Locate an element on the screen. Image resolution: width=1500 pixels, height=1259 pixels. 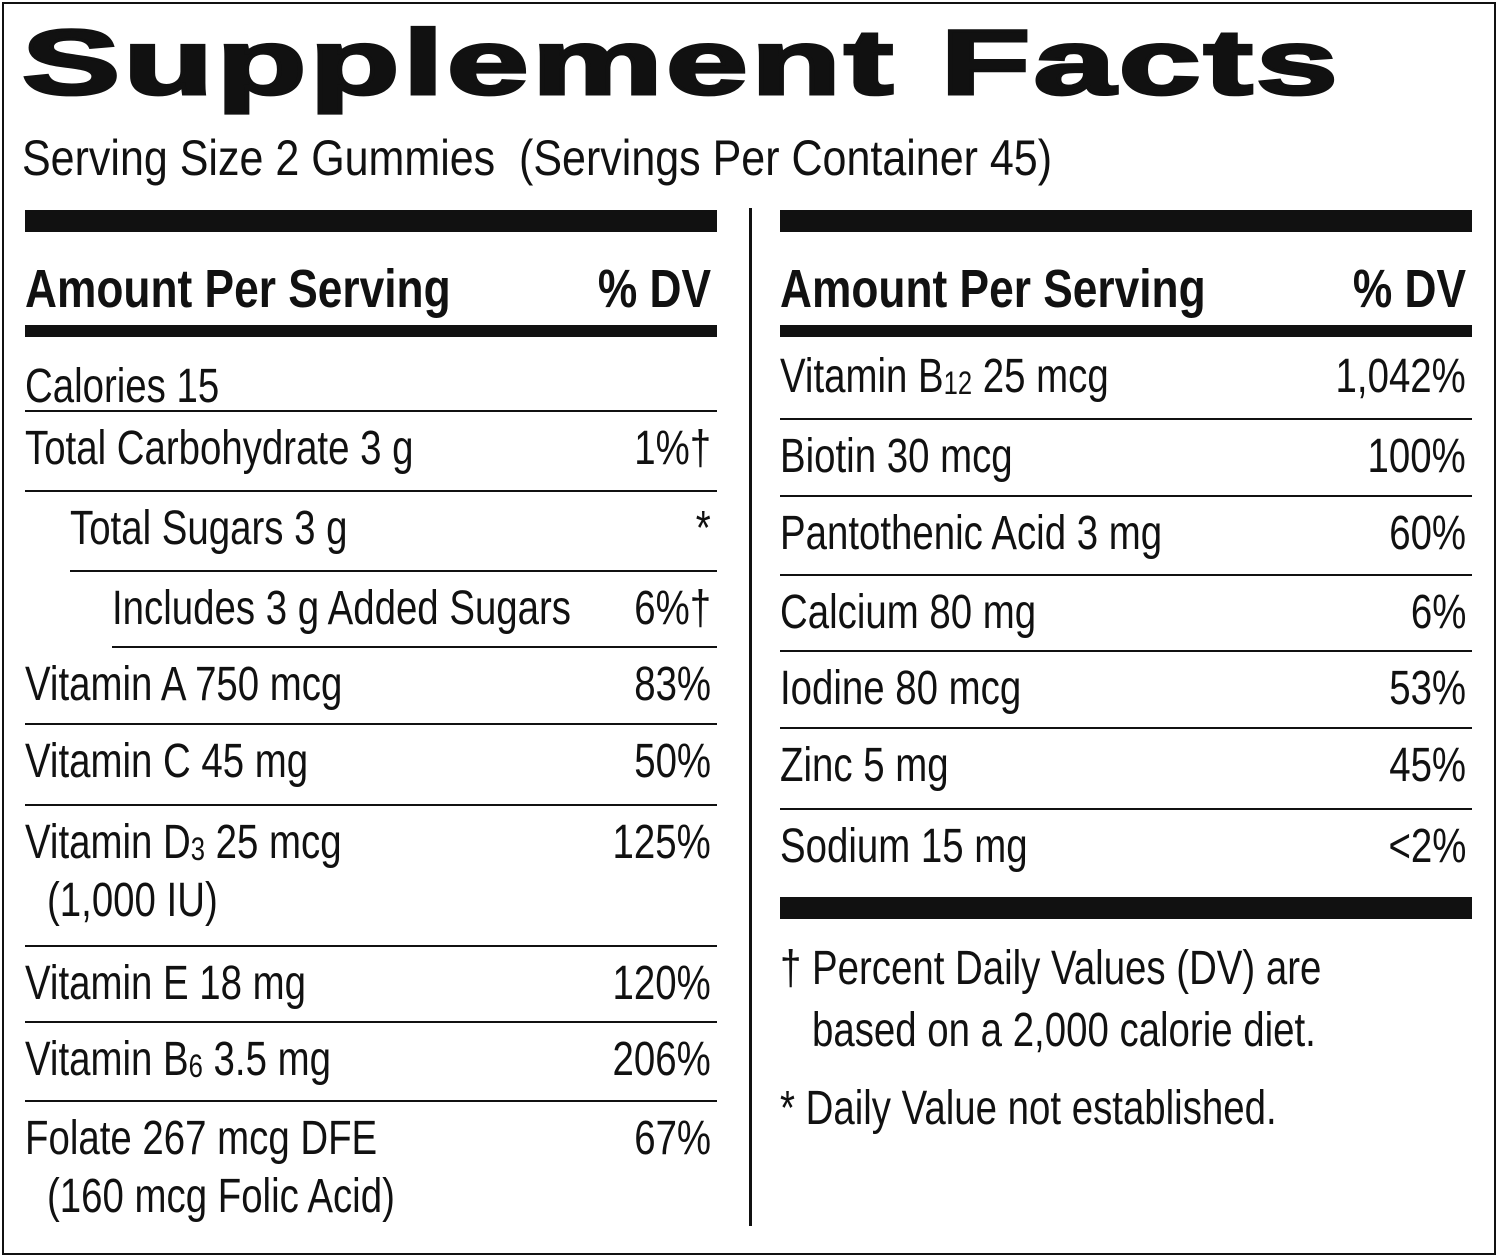
nutrient-row: Pantothenic Acid 3 mg 60% is located at coordinates (1126, 536).